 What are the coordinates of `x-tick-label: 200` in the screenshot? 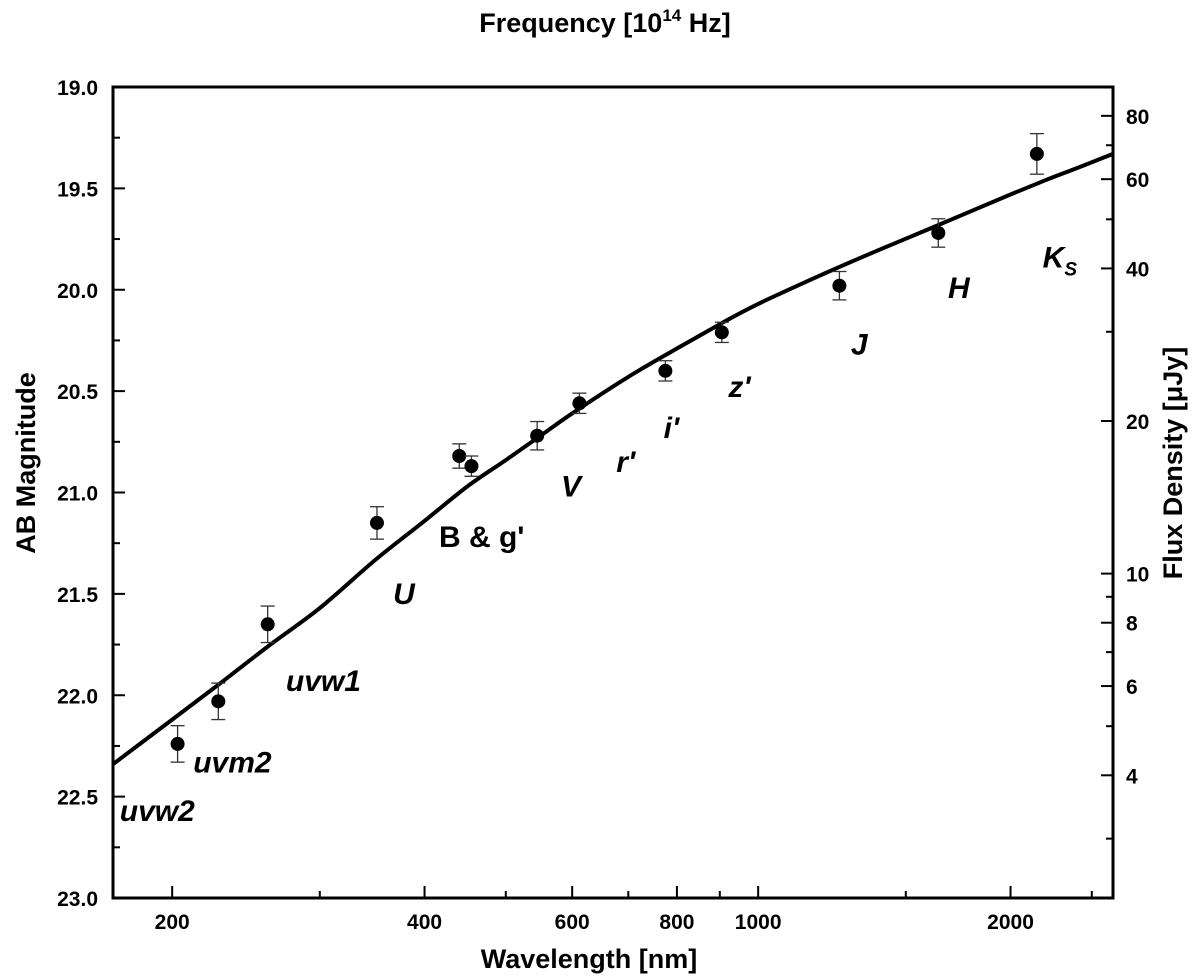 It's located at (172, 922).